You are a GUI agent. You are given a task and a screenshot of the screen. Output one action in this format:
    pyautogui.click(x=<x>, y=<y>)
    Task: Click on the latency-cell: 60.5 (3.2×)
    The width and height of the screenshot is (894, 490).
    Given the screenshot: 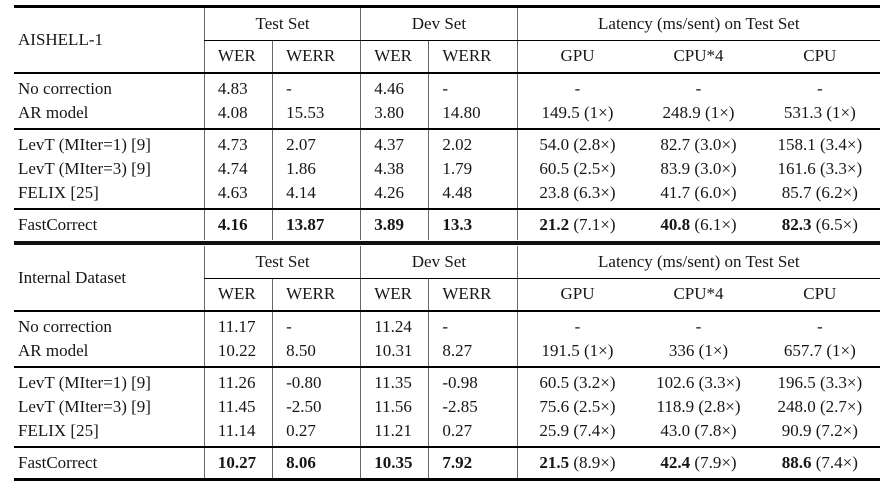 What is the action you would take?
    pyautogui.click(x=577, y=380)
    